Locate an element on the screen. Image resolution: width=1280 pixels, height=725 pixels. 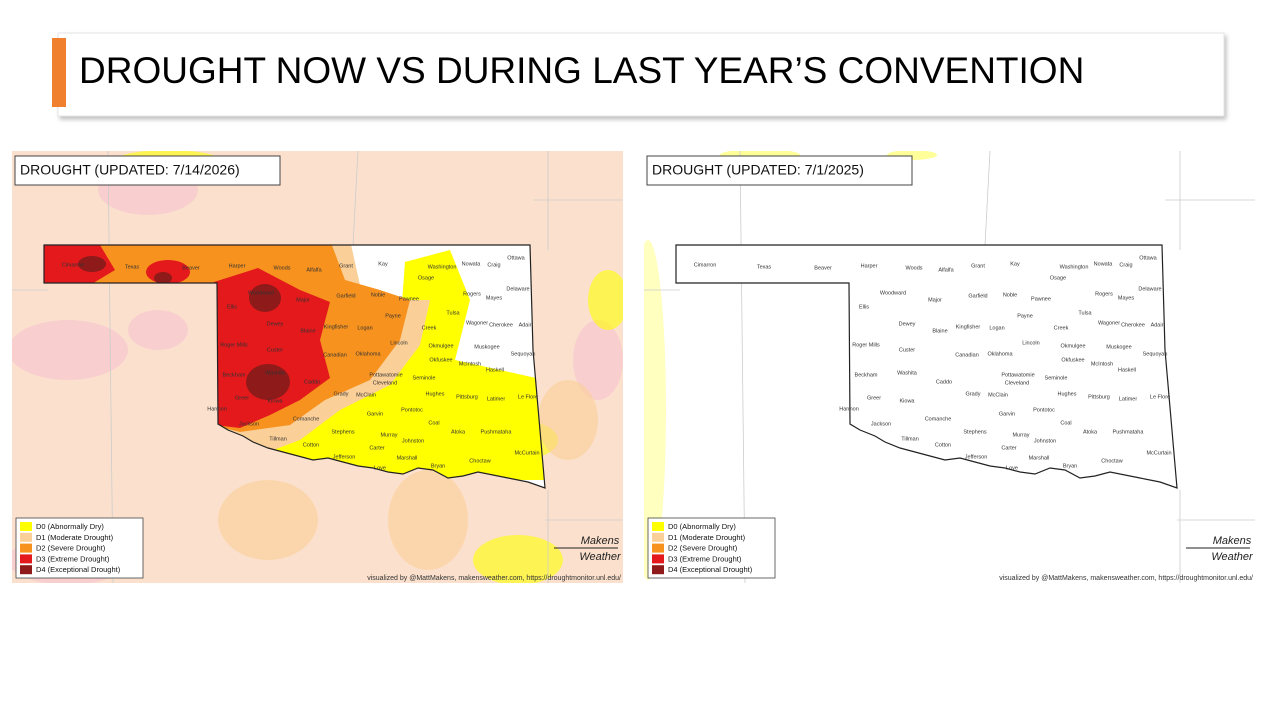
county-label: Texas is located at coordinates (132, 267).